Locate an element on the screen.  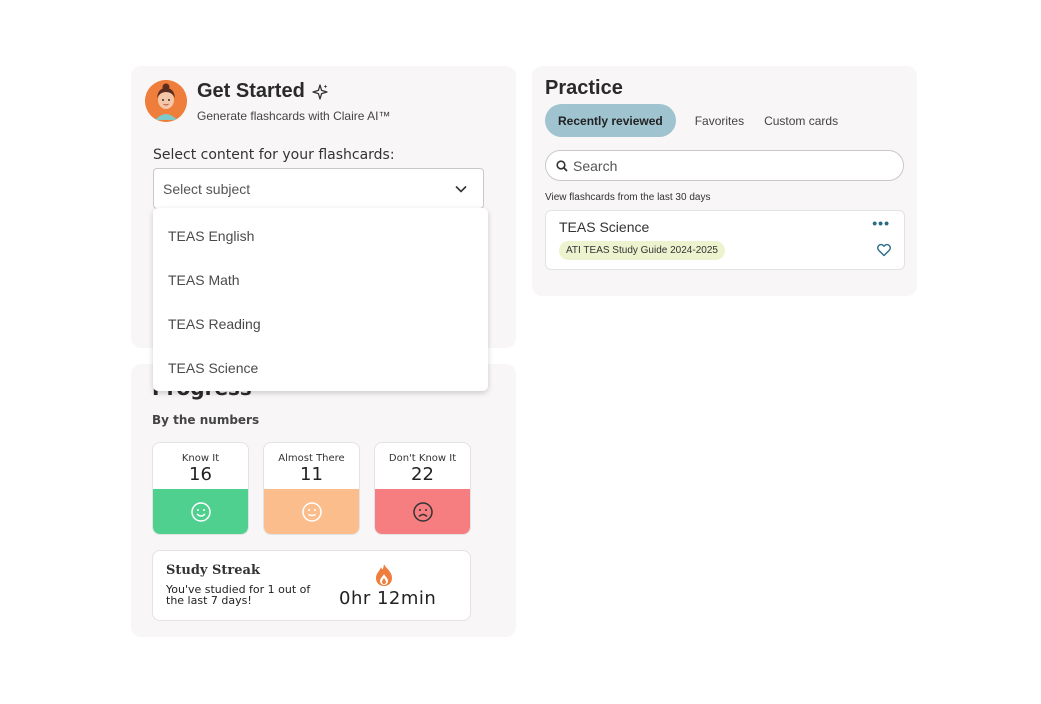
option-teas-english: TEAS English is located at coordinates (211, 236).